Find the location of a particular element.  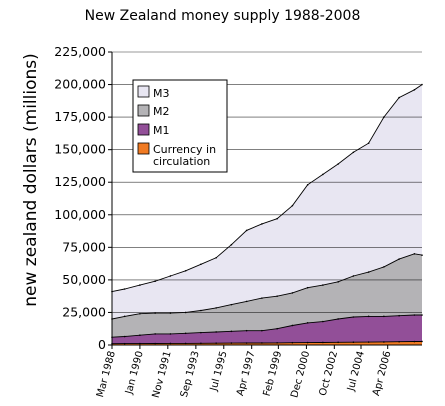

y-tick-label: 150,000 is located at coordinates (80, 149).